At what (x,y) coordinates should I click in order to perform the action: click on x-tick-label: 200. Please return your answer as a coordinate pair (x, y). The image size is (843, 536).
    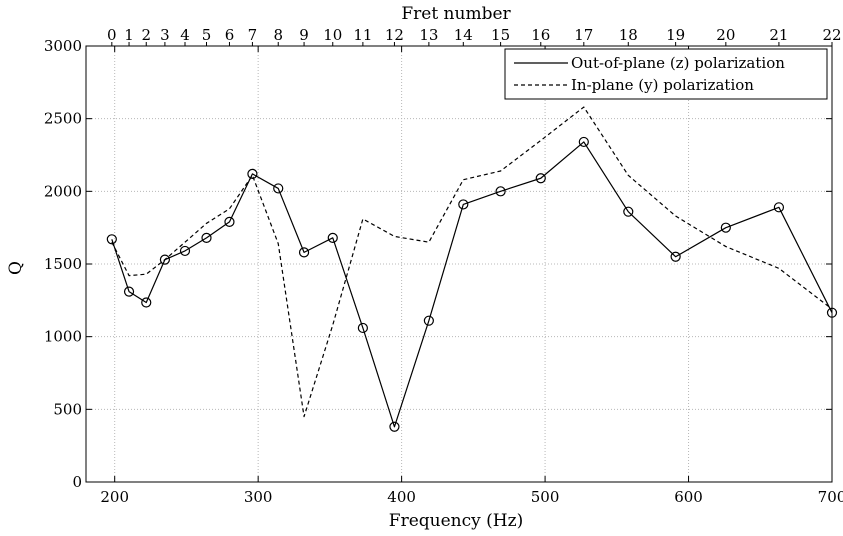
    Looking at the image, I should click on (114, 497).